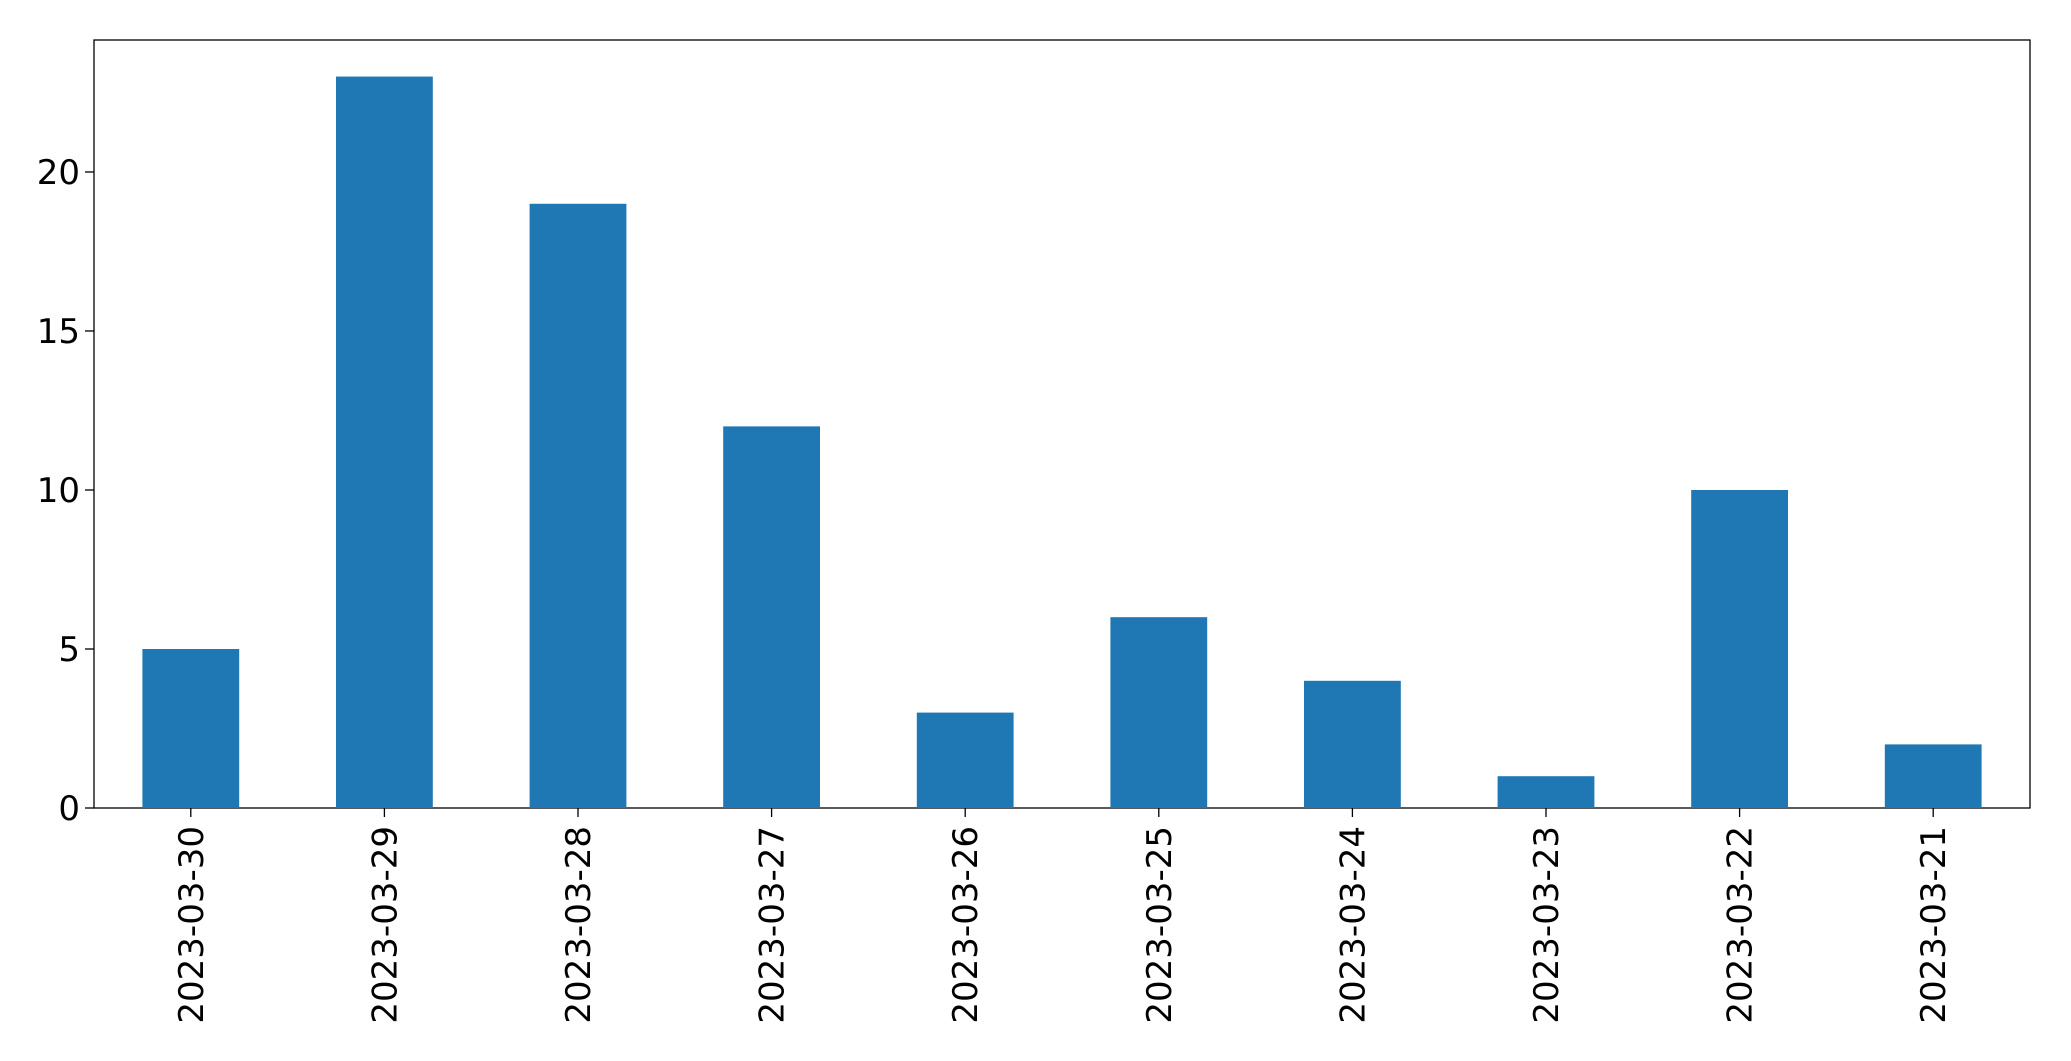 Image resolution: width=2071 pixels, height=1061 pixels. I want to click on y-tick-label: 10, so click(58, 491).